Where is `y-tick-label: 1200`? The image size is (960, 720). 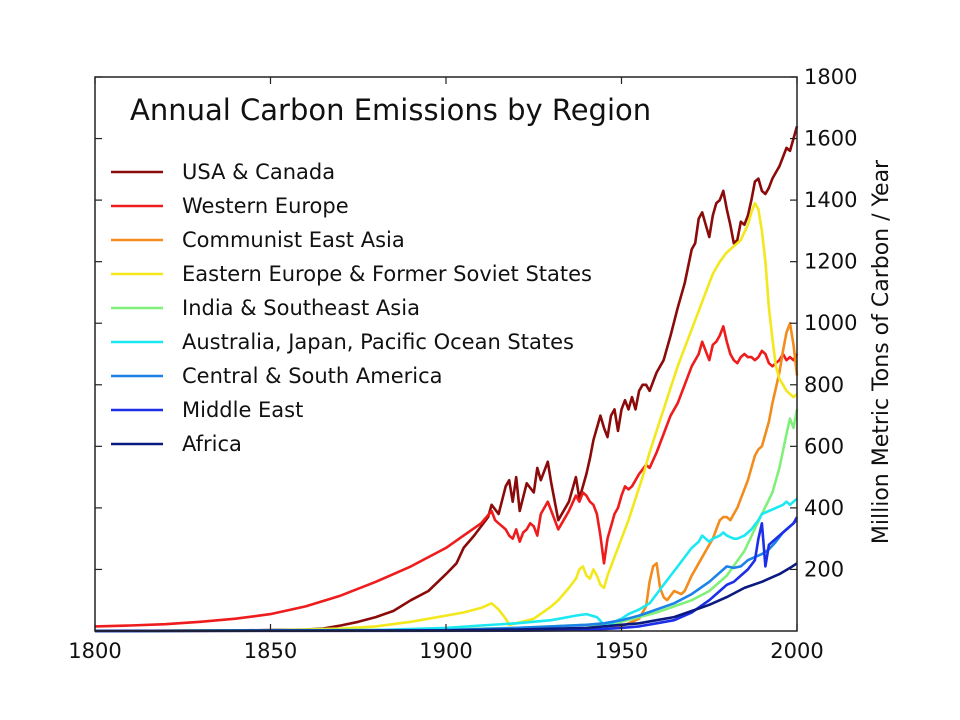 y-tick-label: 1200 is located at coordinates (830, 262).